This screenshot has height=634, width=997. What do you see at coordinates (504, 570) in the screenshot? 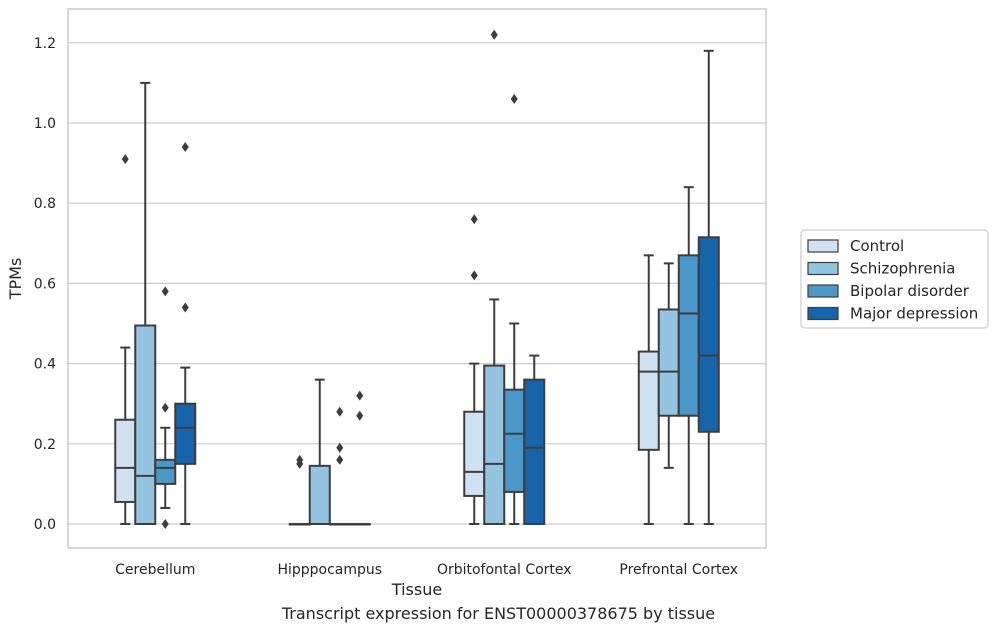
I see `x-tick-label: Orbitofontal Cortex` at bounding box center [504, 570].